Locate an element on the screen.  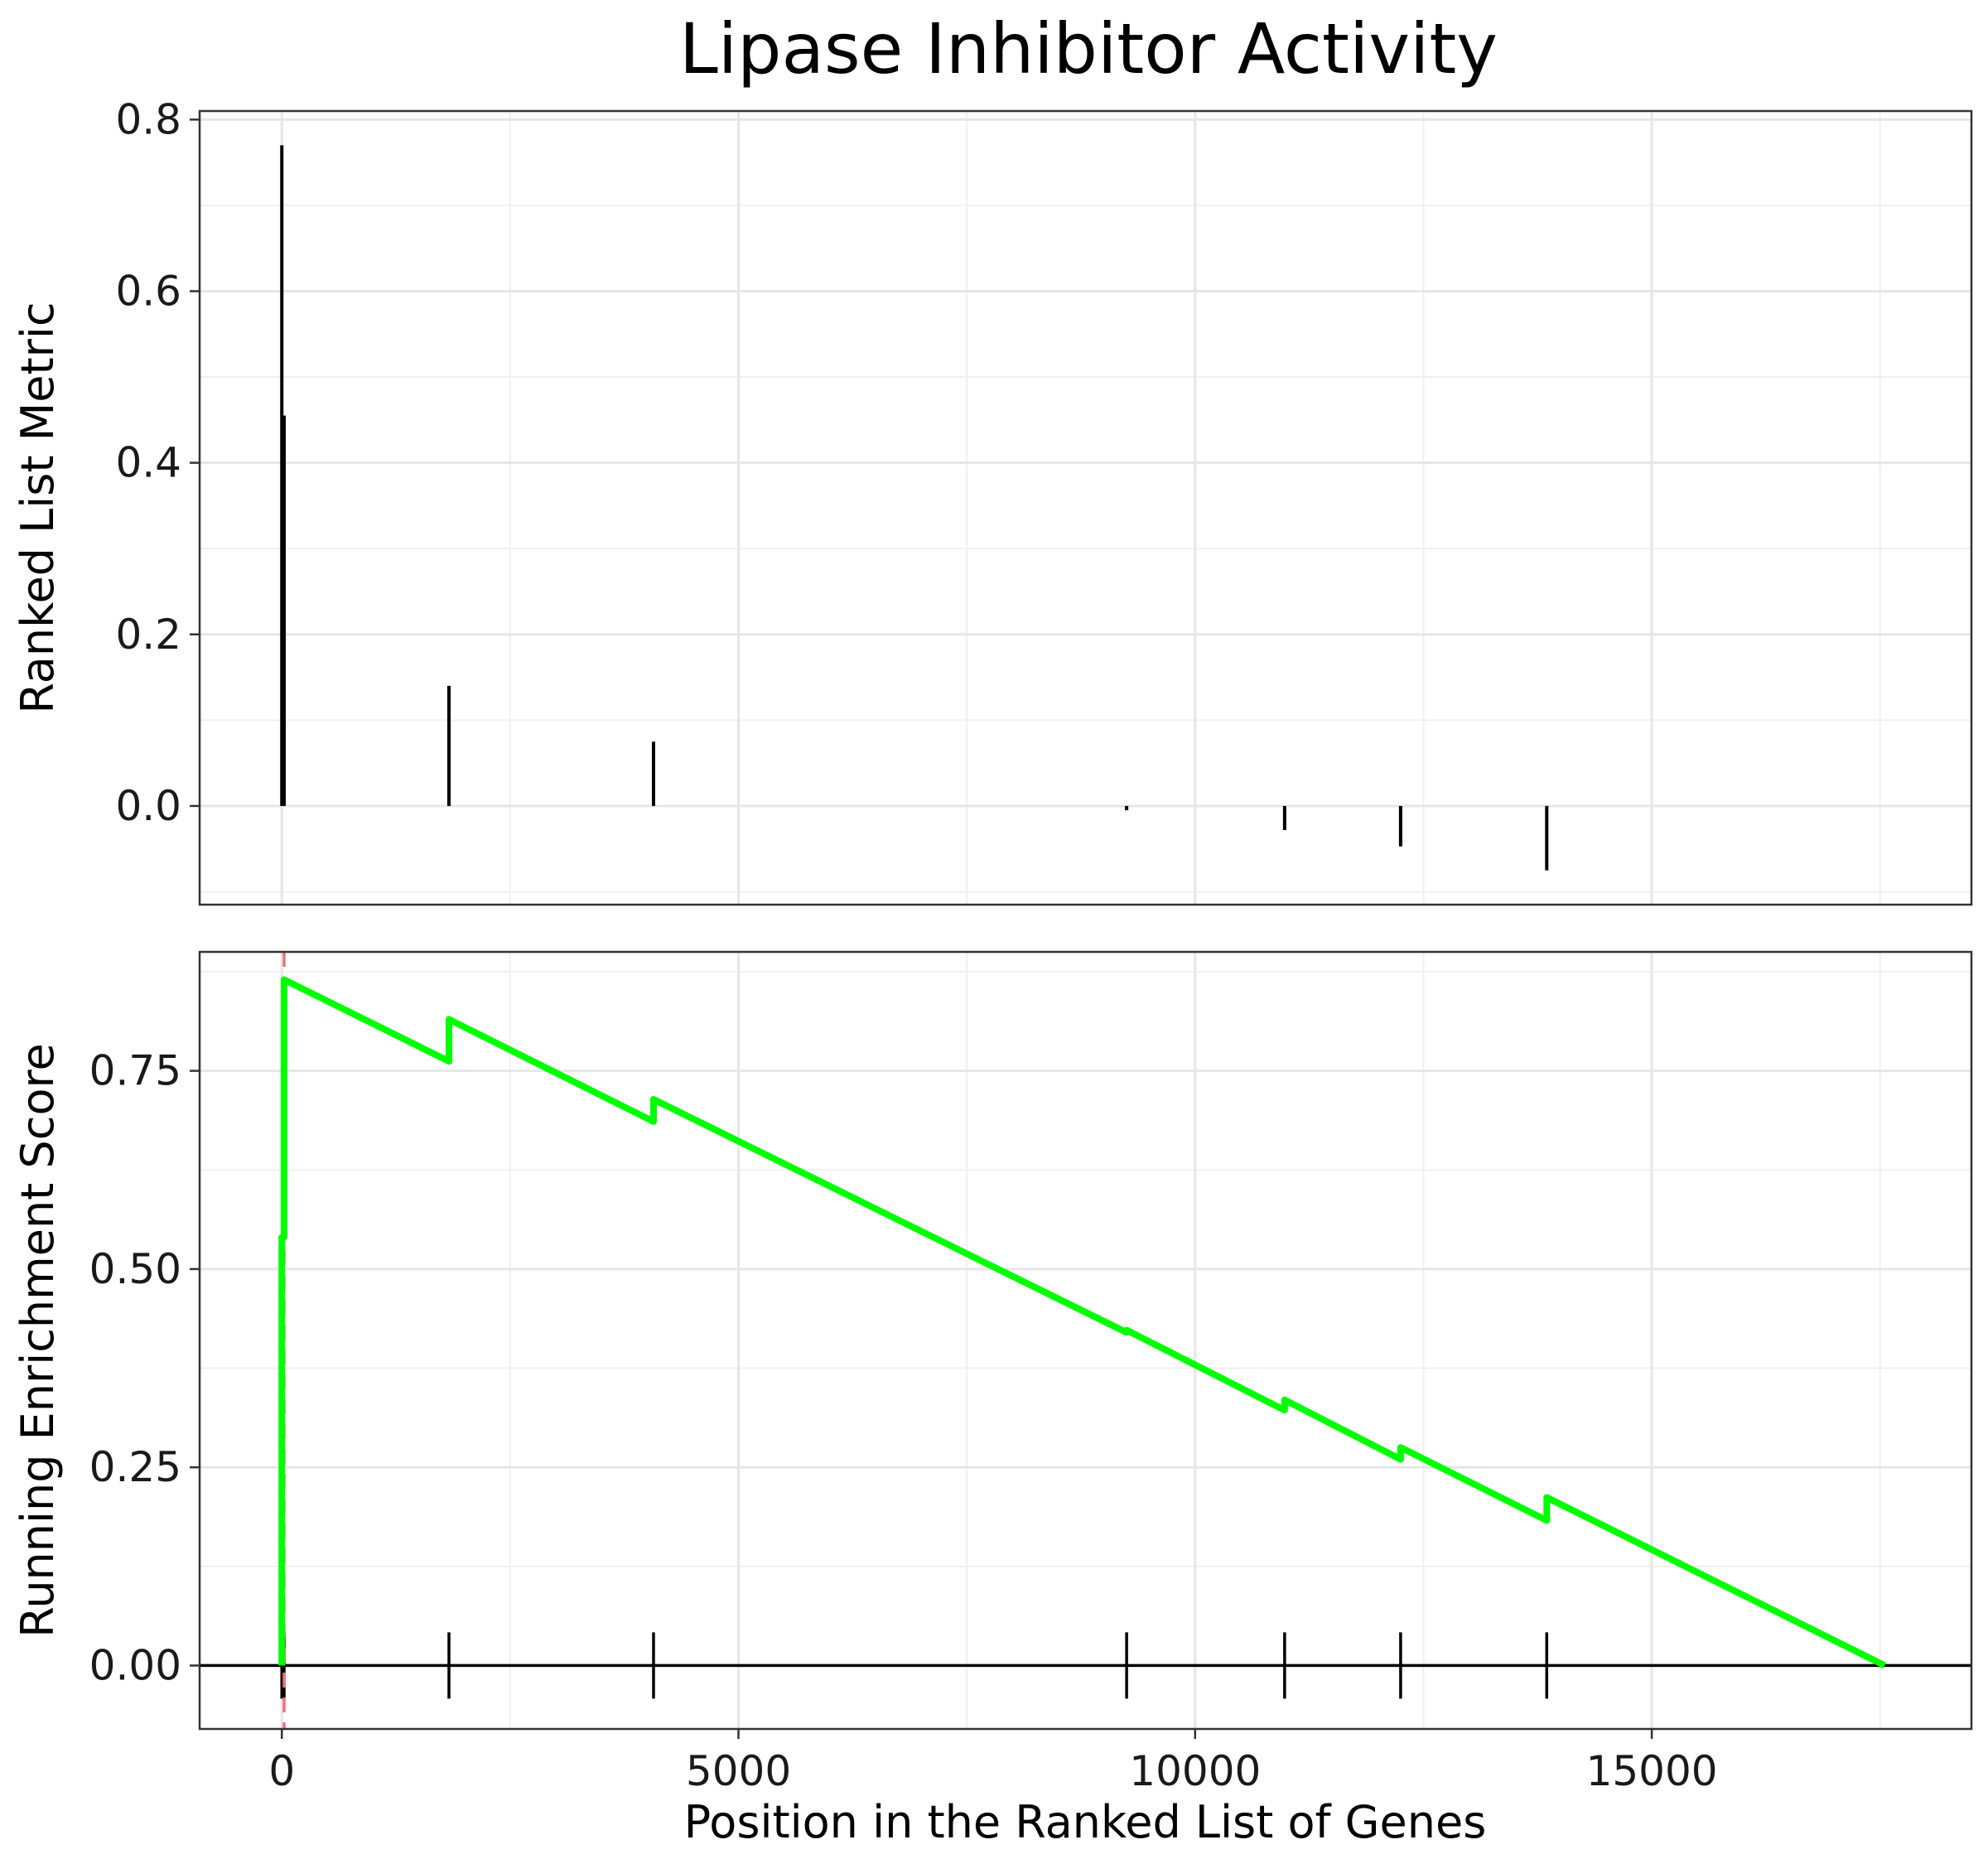
y-tick-label: 0.75 is located at coordinates (135, 1071).